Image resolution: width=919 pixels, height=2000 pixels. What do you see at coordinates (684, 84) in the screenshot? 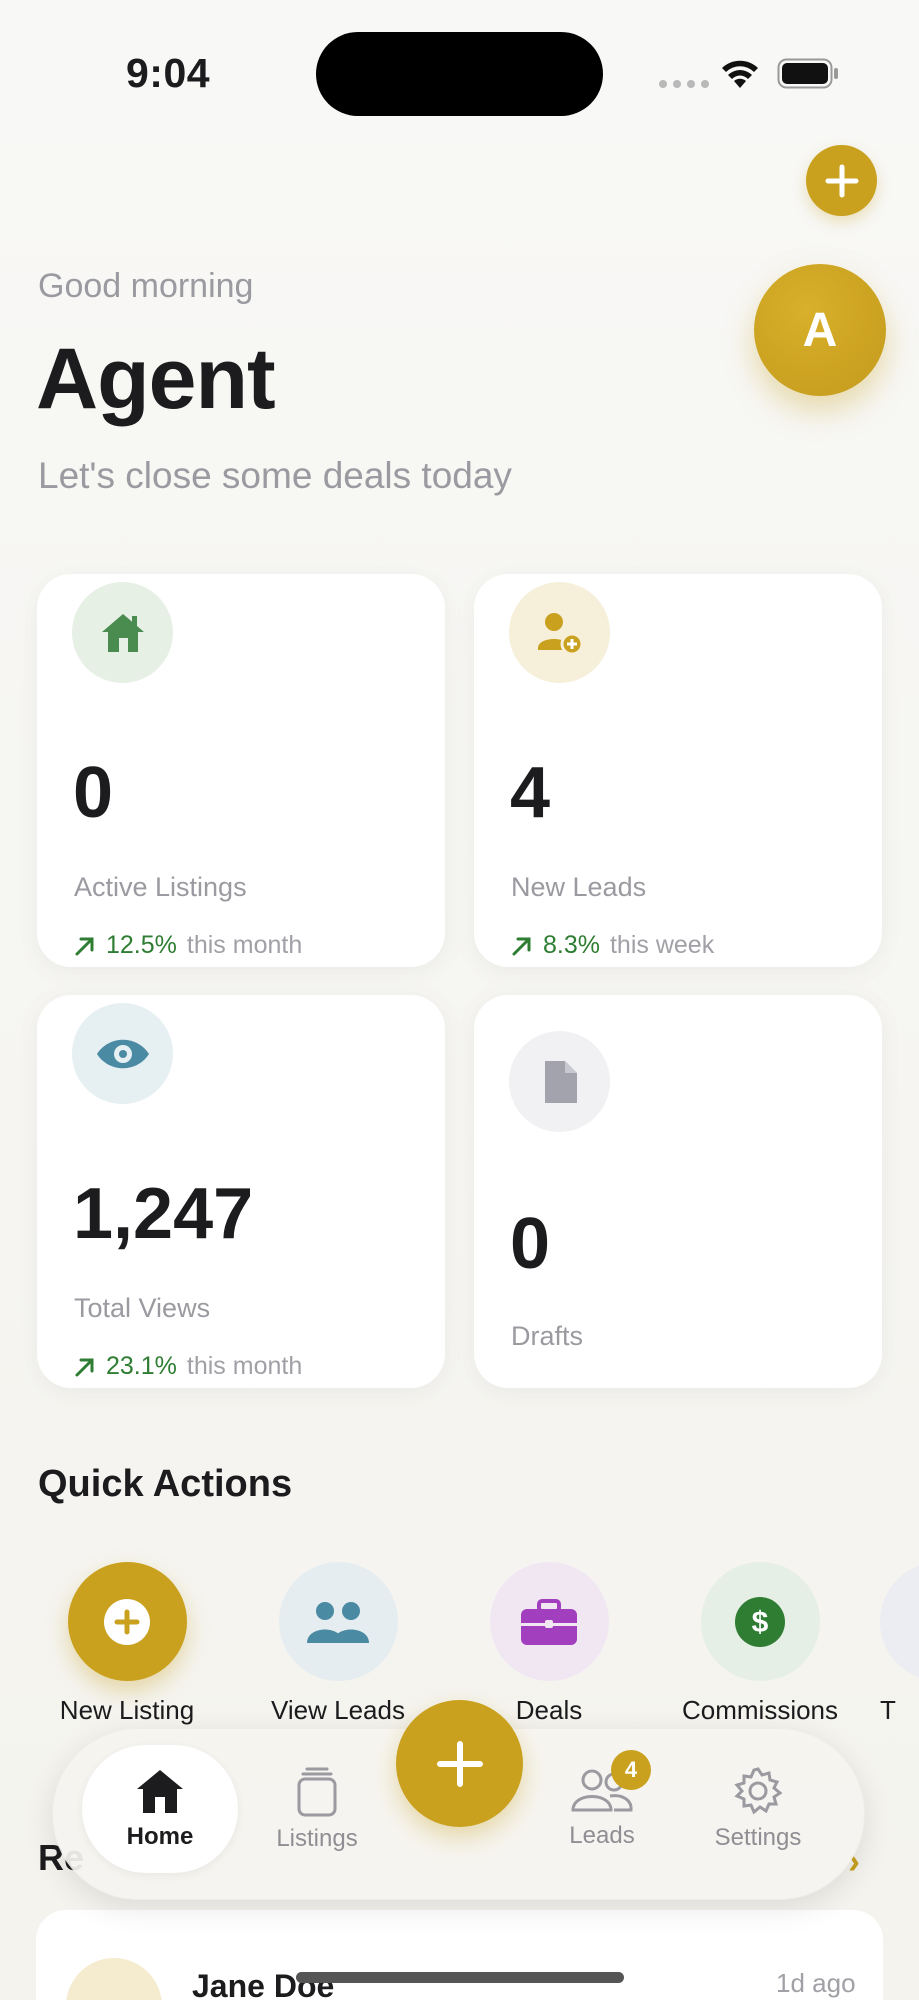
I see `cellular-signal-icon` at bounding box center [684, 84].